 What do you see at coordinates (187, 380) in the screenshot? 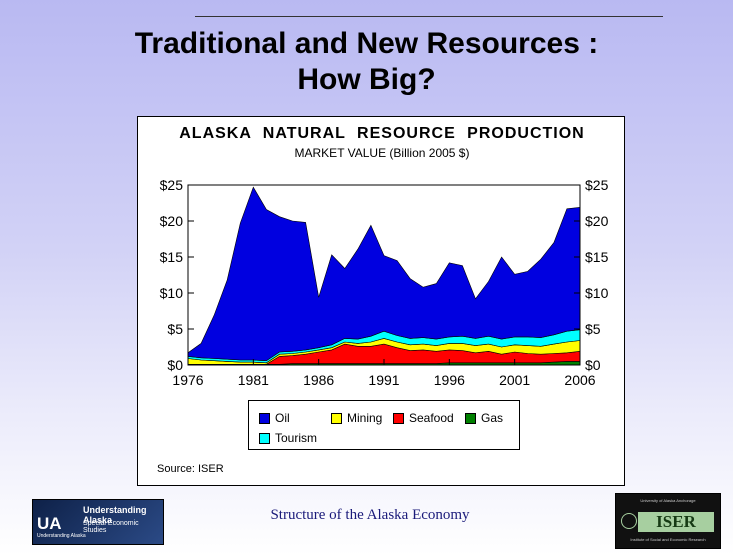
I see `x-tick-label: 1976` at bounding box center [187, 380].